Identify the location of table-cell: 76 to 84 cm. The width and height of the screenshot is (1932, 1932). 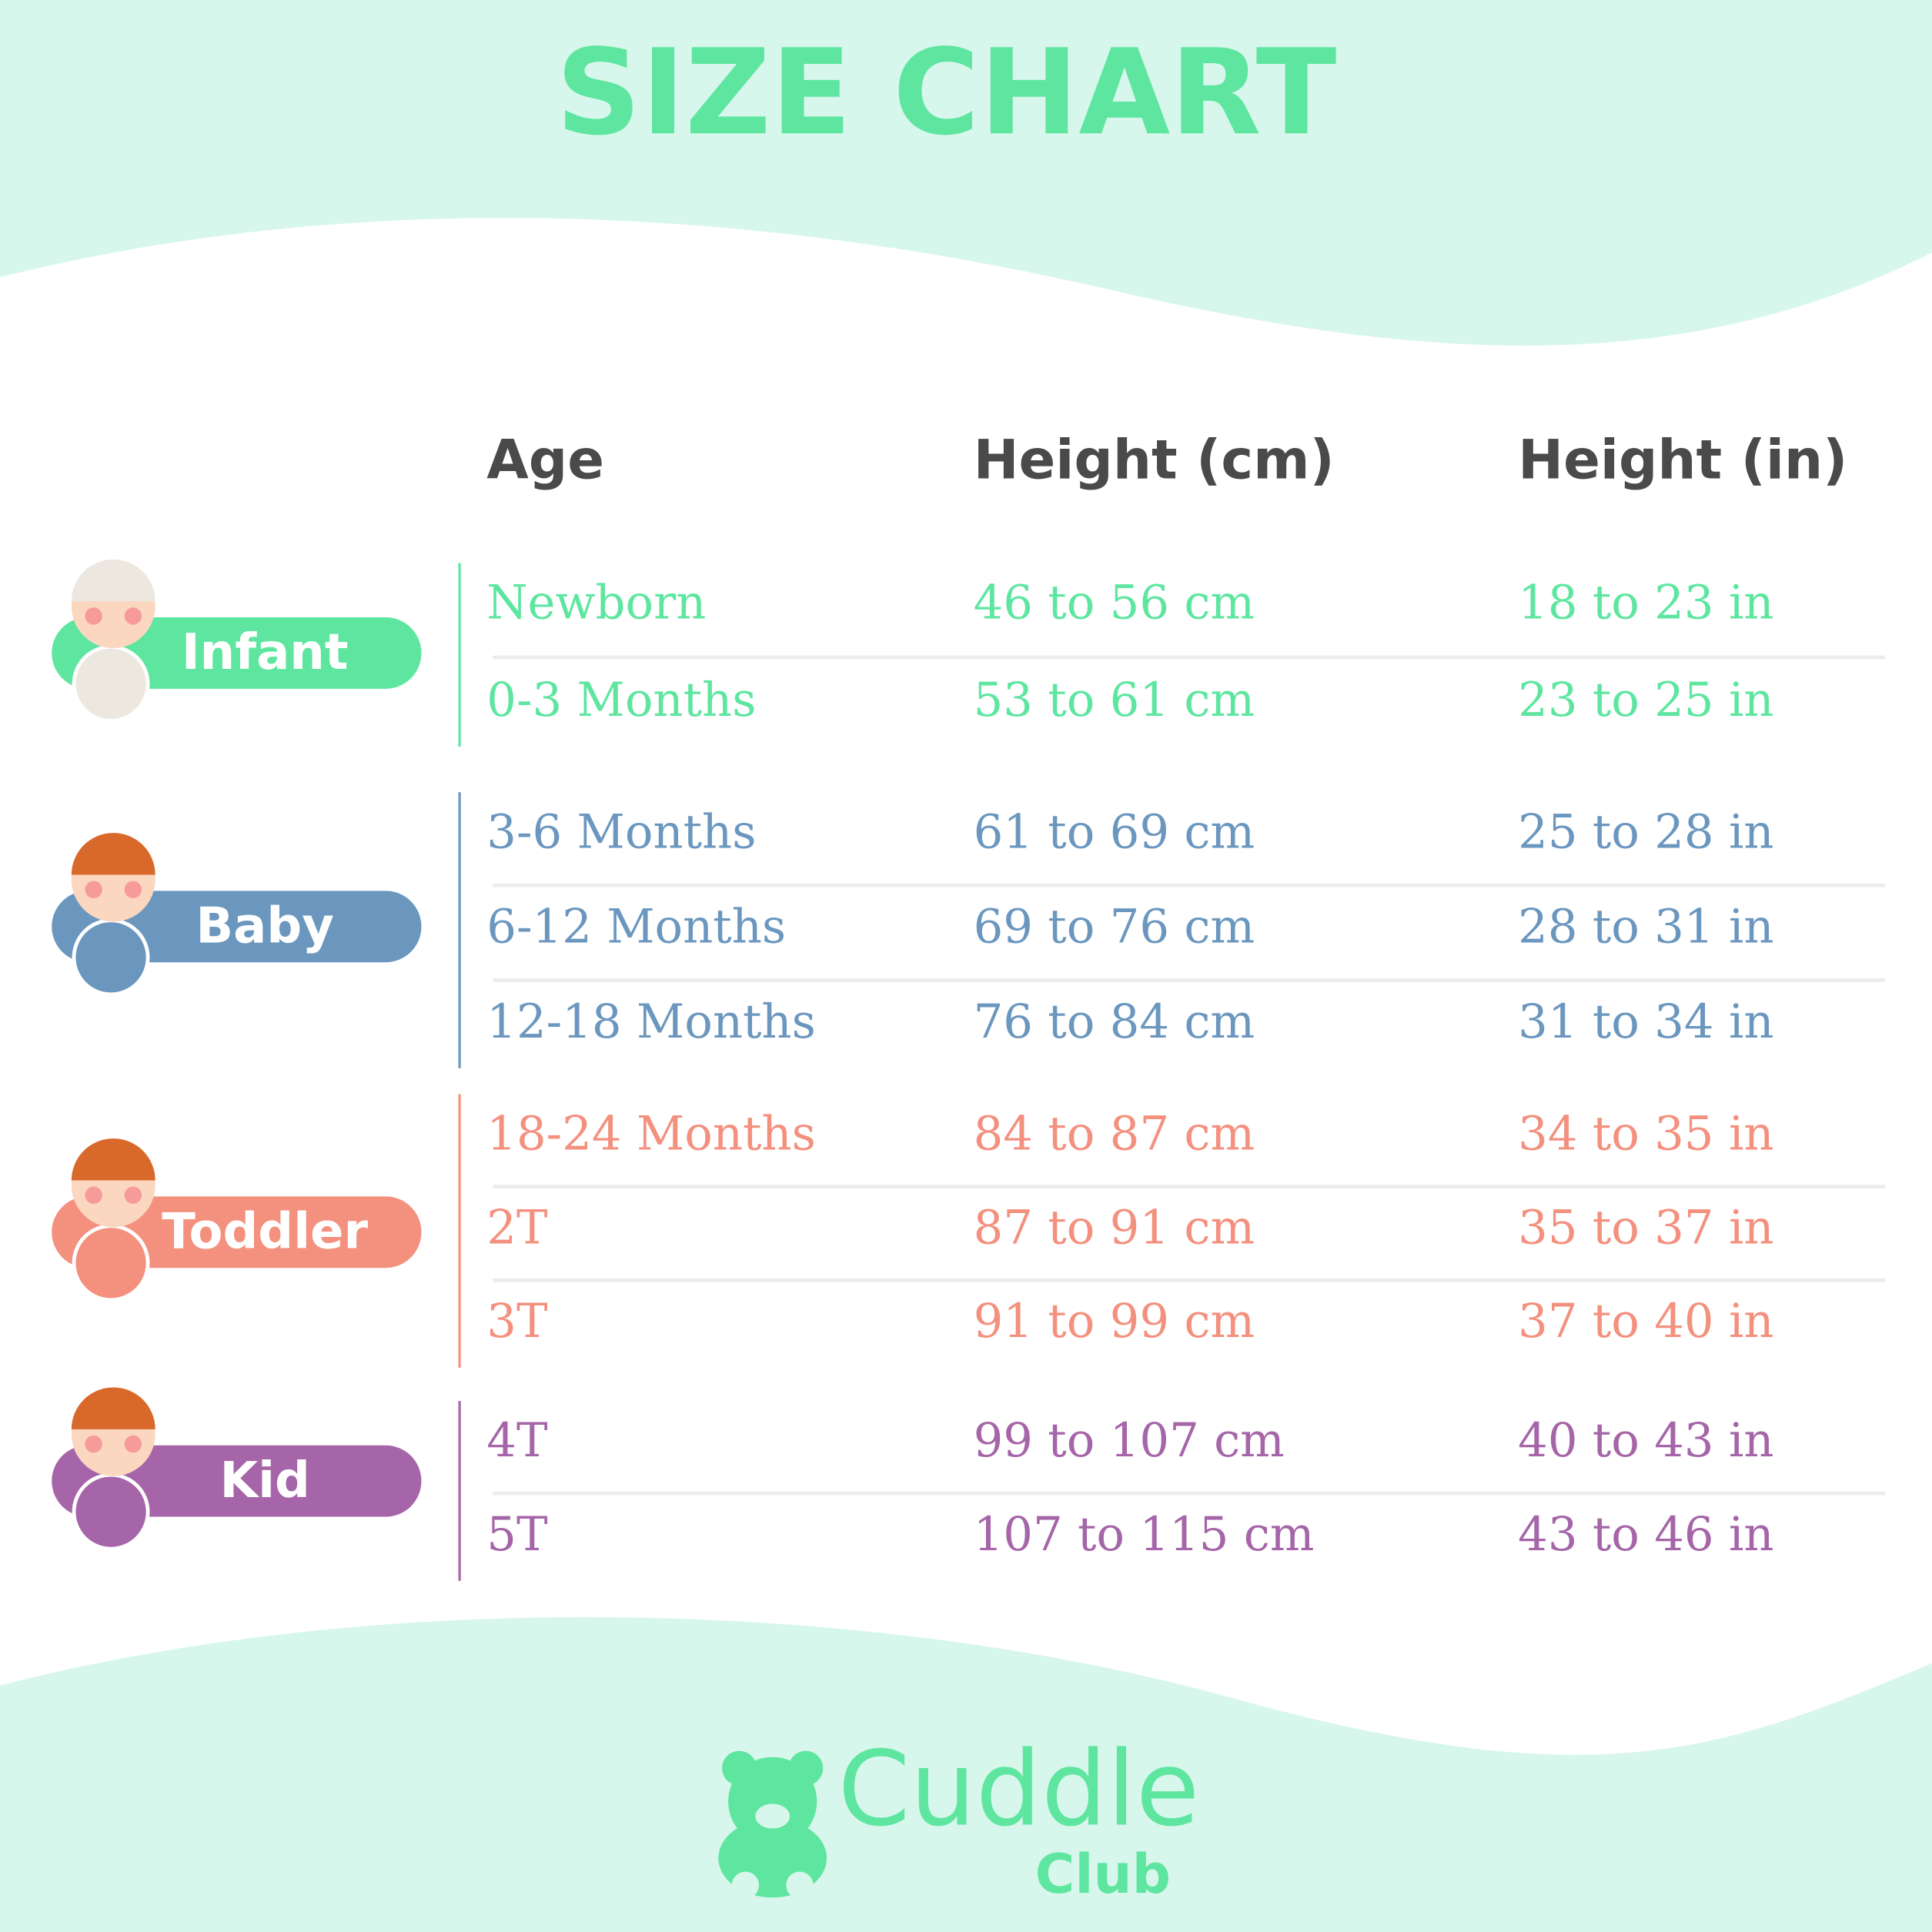
(1114, 1022).